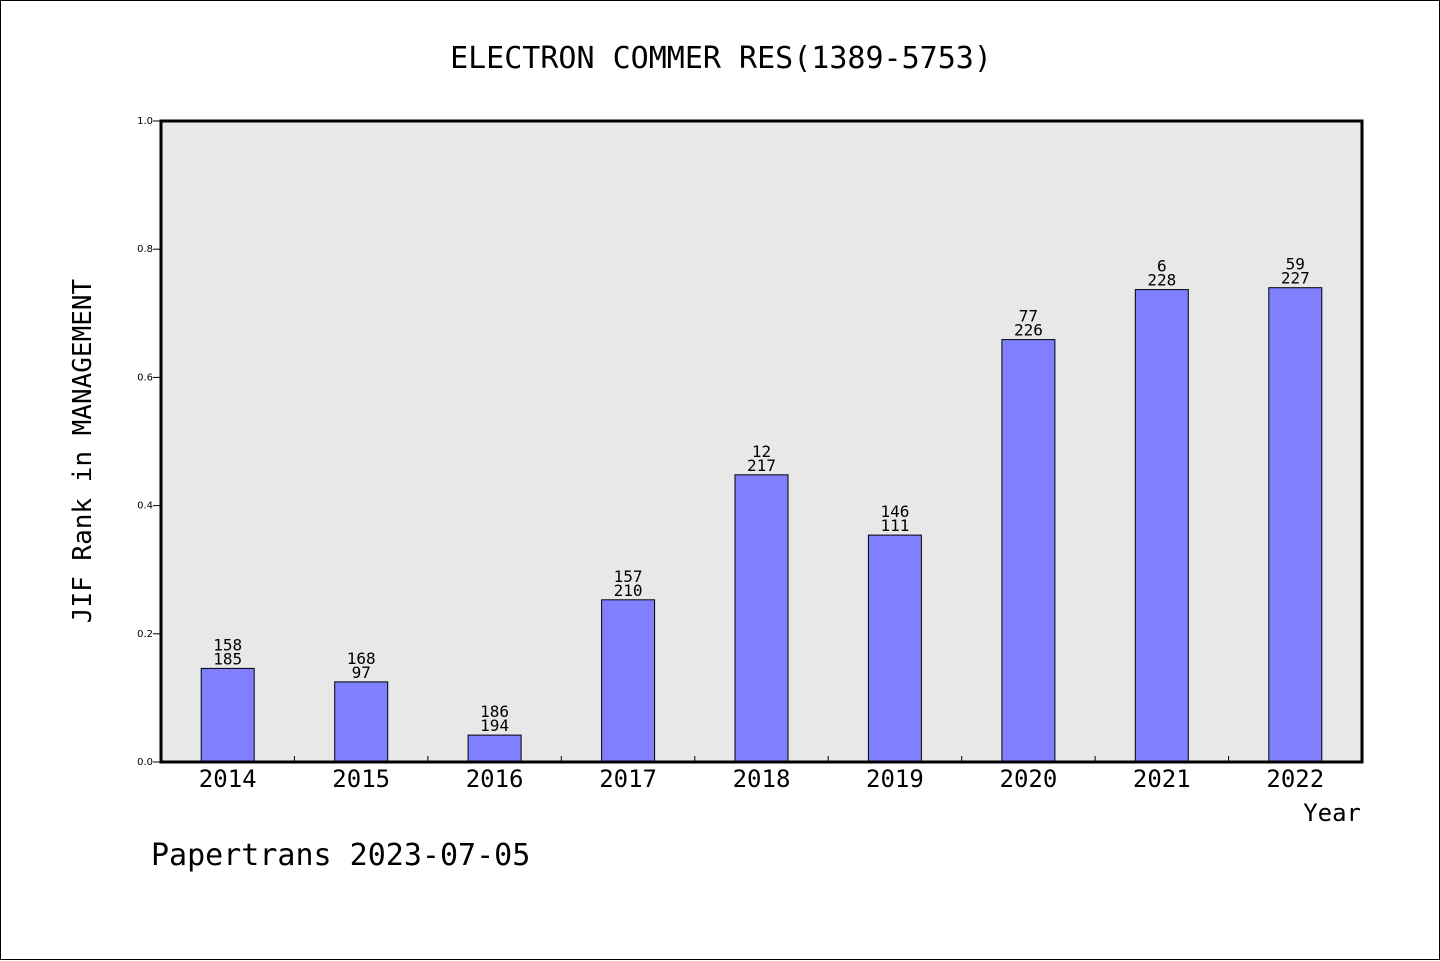  I want to click on footer-credit: Papertrans 2023-07-05, so click(340, 855).